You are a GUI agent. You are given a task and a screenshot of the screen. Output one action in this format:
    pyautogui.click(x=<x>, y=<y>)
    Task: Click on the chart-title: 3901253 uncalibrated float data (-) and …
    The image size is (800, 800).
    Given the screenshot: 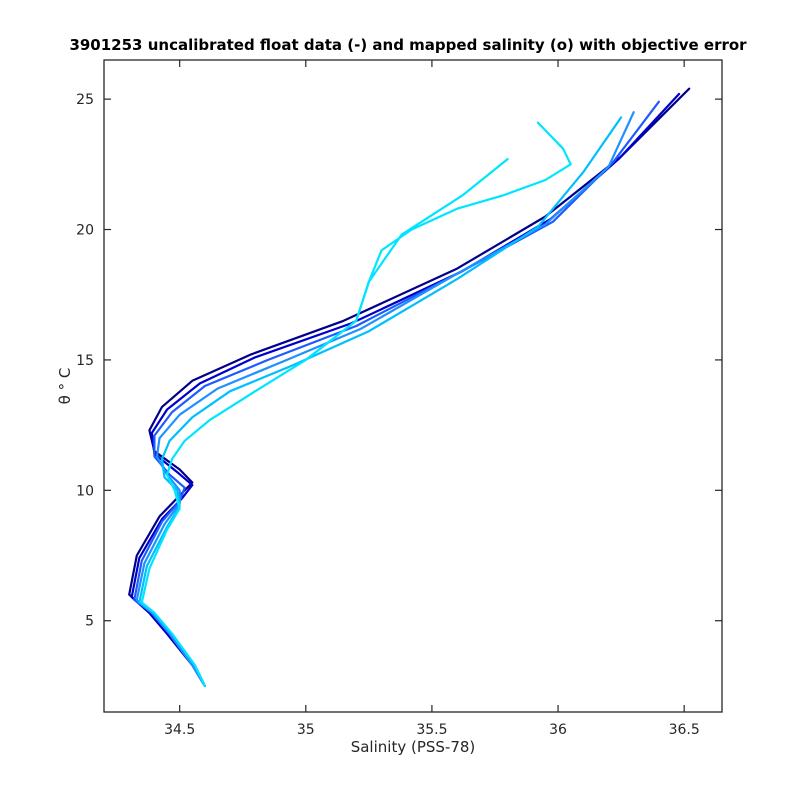 What is the action you would take?
    pyautogui.click(x=408, y=45)
    